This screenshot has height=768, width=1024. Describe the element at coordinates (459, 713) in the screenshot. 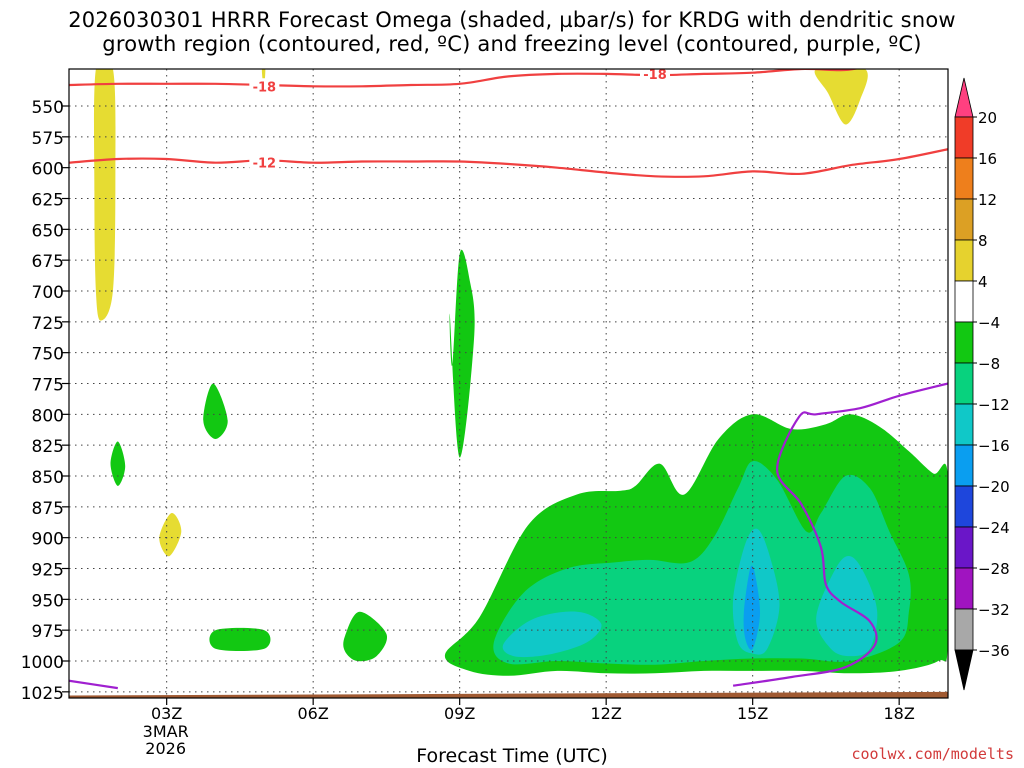

I see `x-tick-label-09Z: 09Z` at that location.